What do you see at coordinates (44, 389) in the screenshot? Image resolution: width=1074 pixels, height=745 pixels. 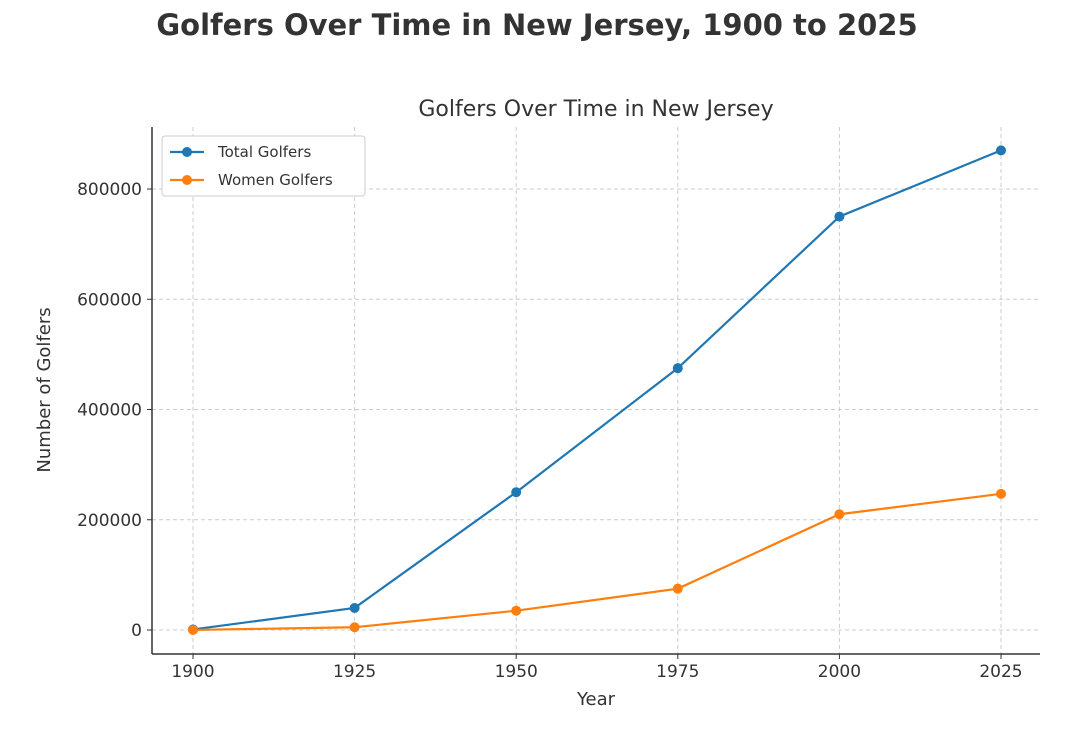 I see `y-axis-label: Number of Golfers` at bounding box center [44, 389].